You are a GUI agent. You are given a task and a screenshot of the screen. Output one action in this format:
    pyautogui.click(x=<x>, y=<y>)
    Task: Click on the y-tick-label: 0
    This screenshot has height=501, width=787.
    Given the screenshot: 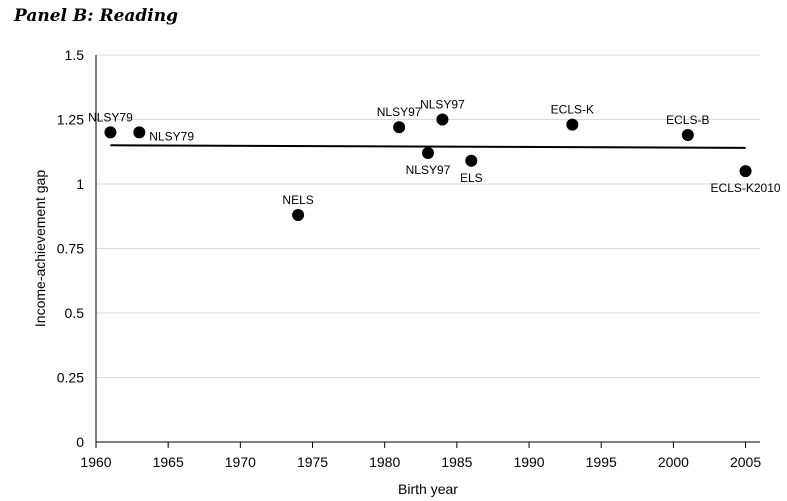 What is the action you would take?
    pyautogui.click(x=80, y=442)
    